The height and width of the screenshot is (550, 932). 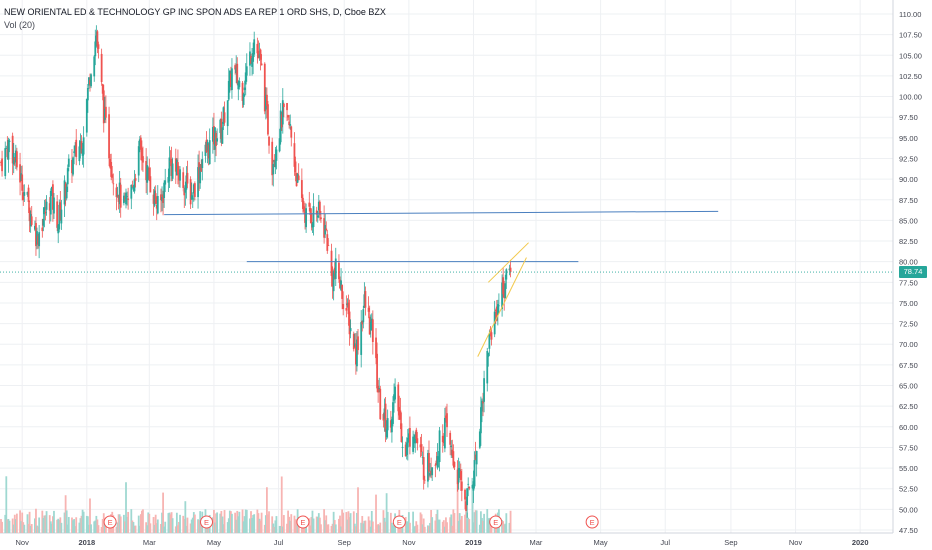 What do you see at coordinates (908, 509) in the screenshot?
I see `y-tick-label: 50.00` at bounding box center [908, 509].